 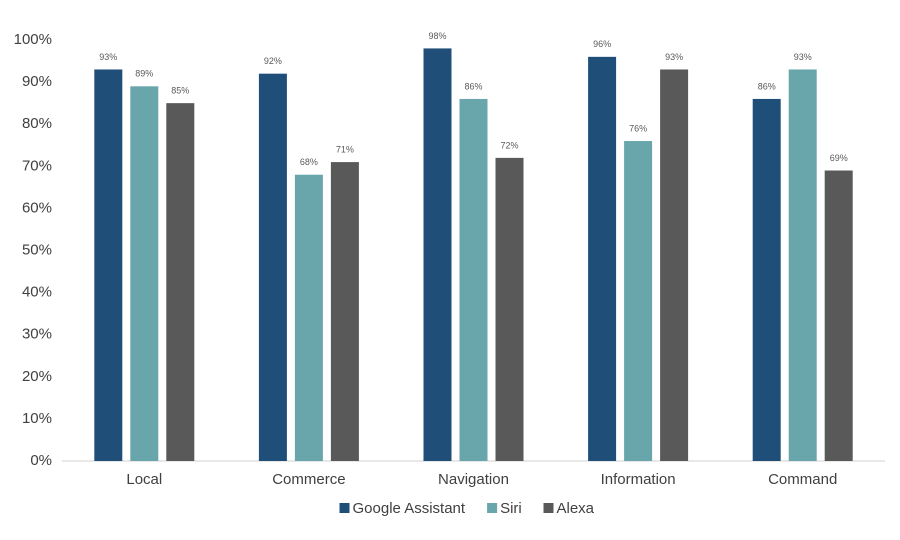 I want to click on data-label: 92%, so click(x=273, y=61).